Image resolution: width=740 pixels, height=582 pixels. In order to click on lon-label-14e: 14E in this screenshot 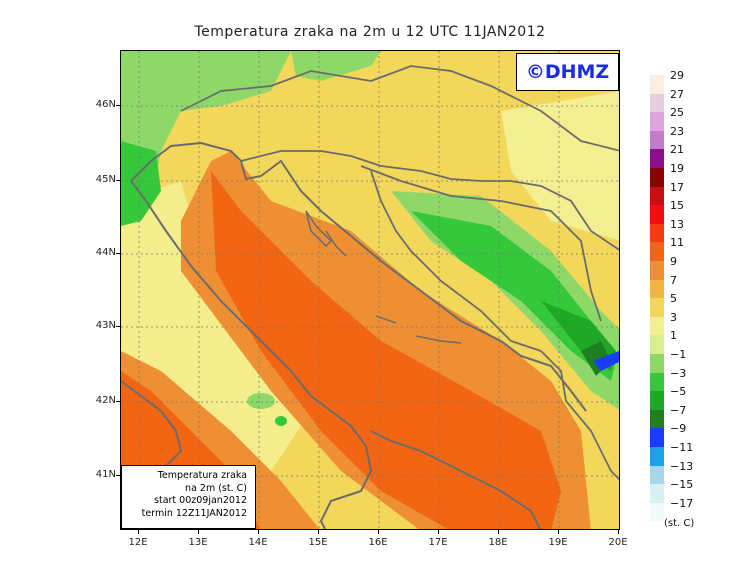, I will do `click(258, 542)`.